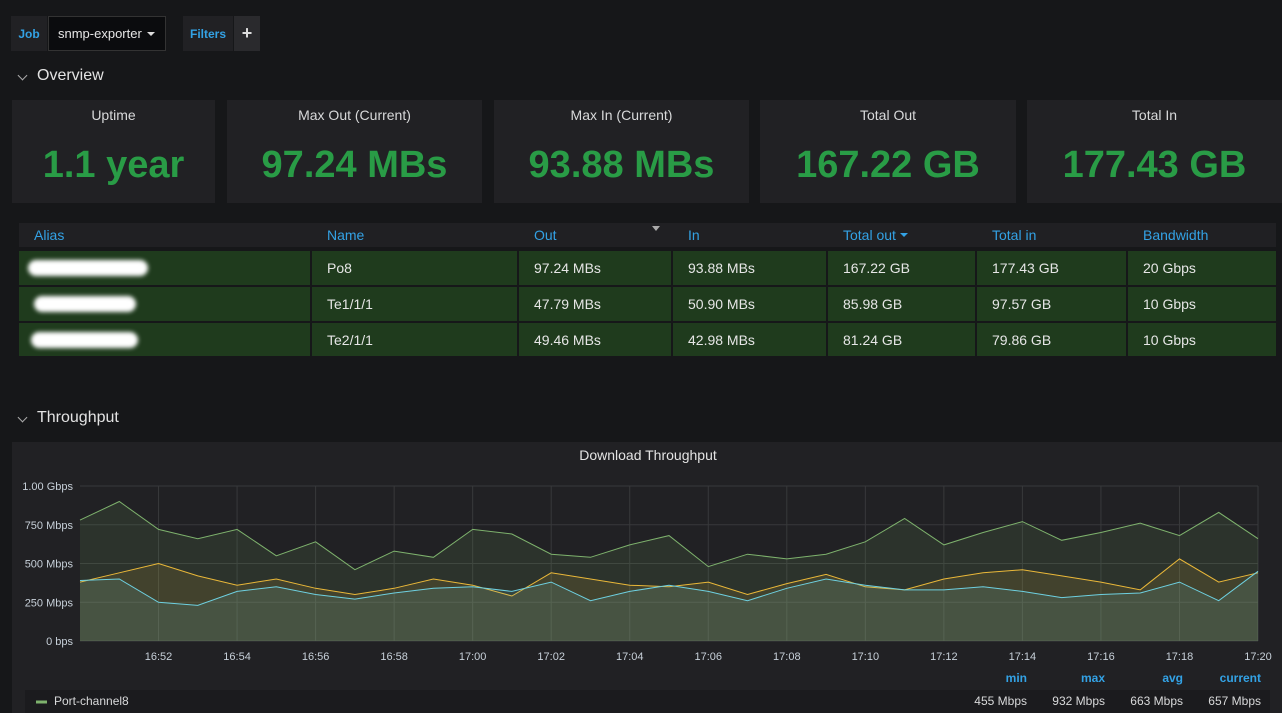  I want to click on x-tick-label: 16:54, so click(237, 657).